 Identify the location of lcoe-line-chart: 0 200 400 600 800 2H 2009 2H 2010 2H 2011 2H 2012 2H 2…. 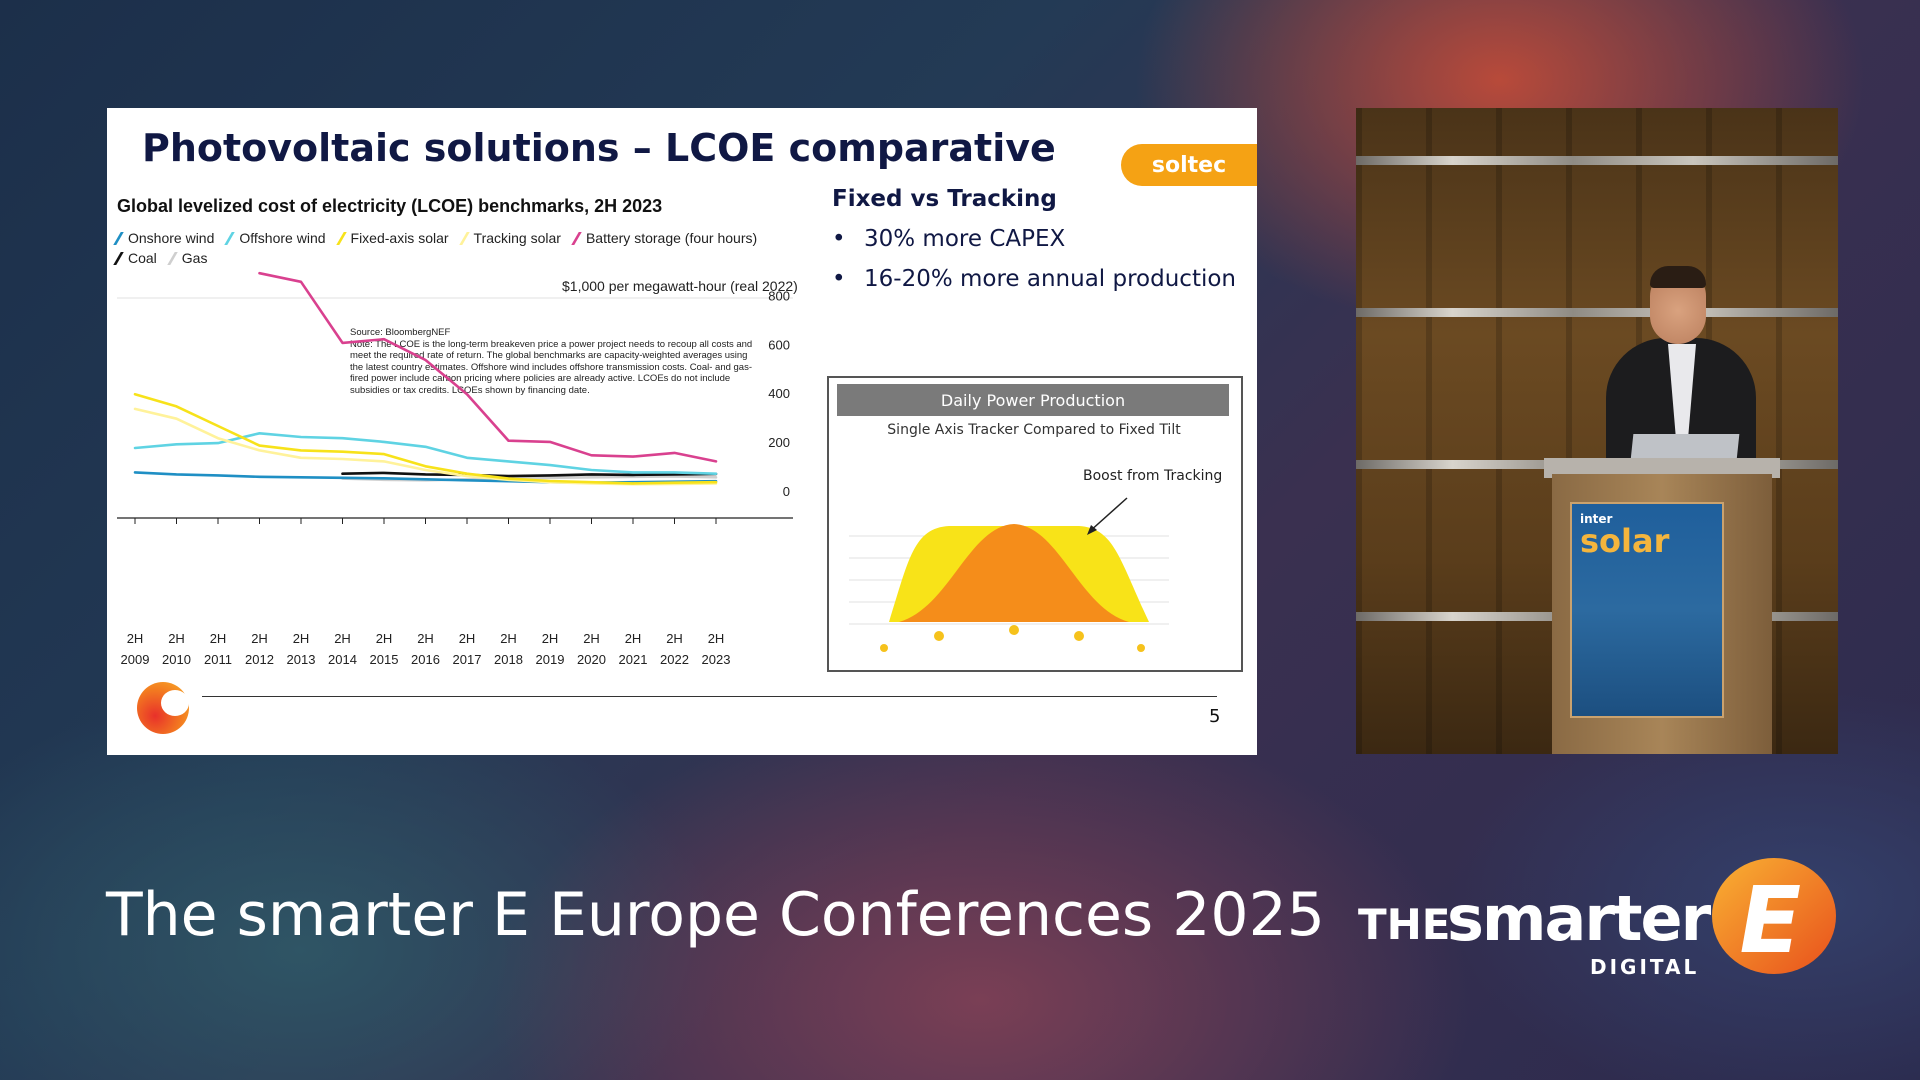
(455, 469).